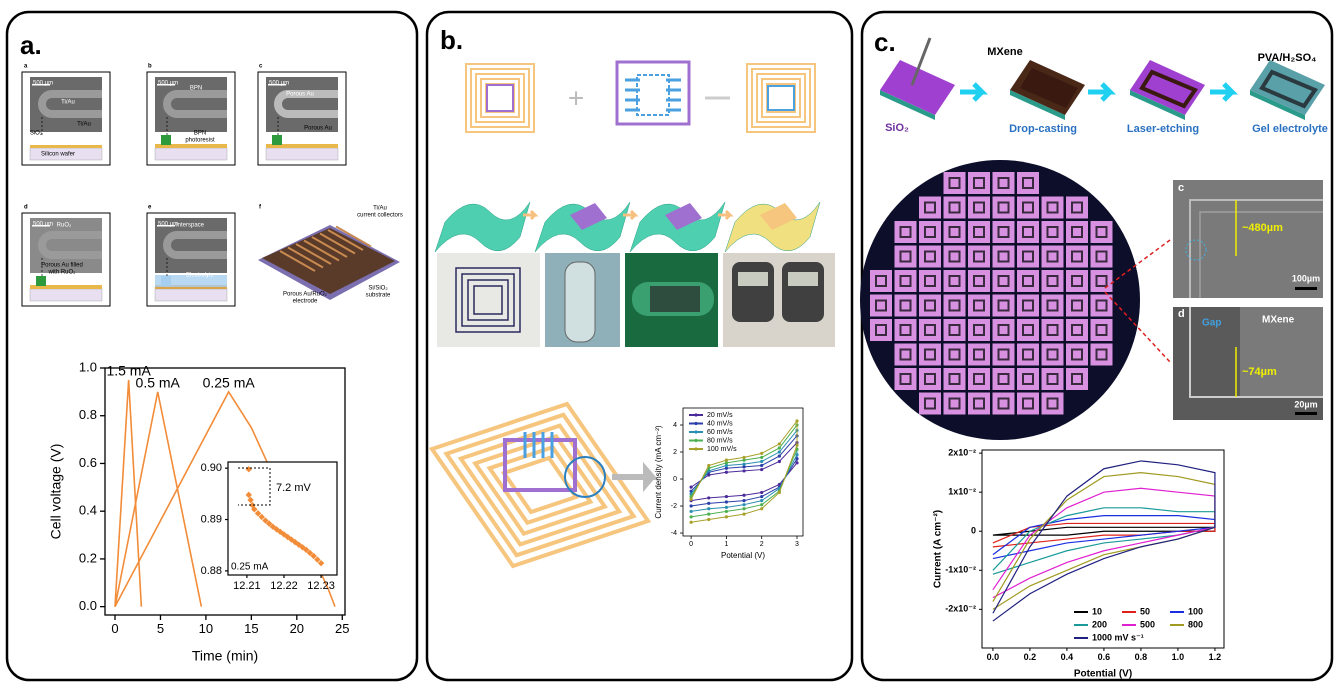  I want to click on core, so click(653, 95).